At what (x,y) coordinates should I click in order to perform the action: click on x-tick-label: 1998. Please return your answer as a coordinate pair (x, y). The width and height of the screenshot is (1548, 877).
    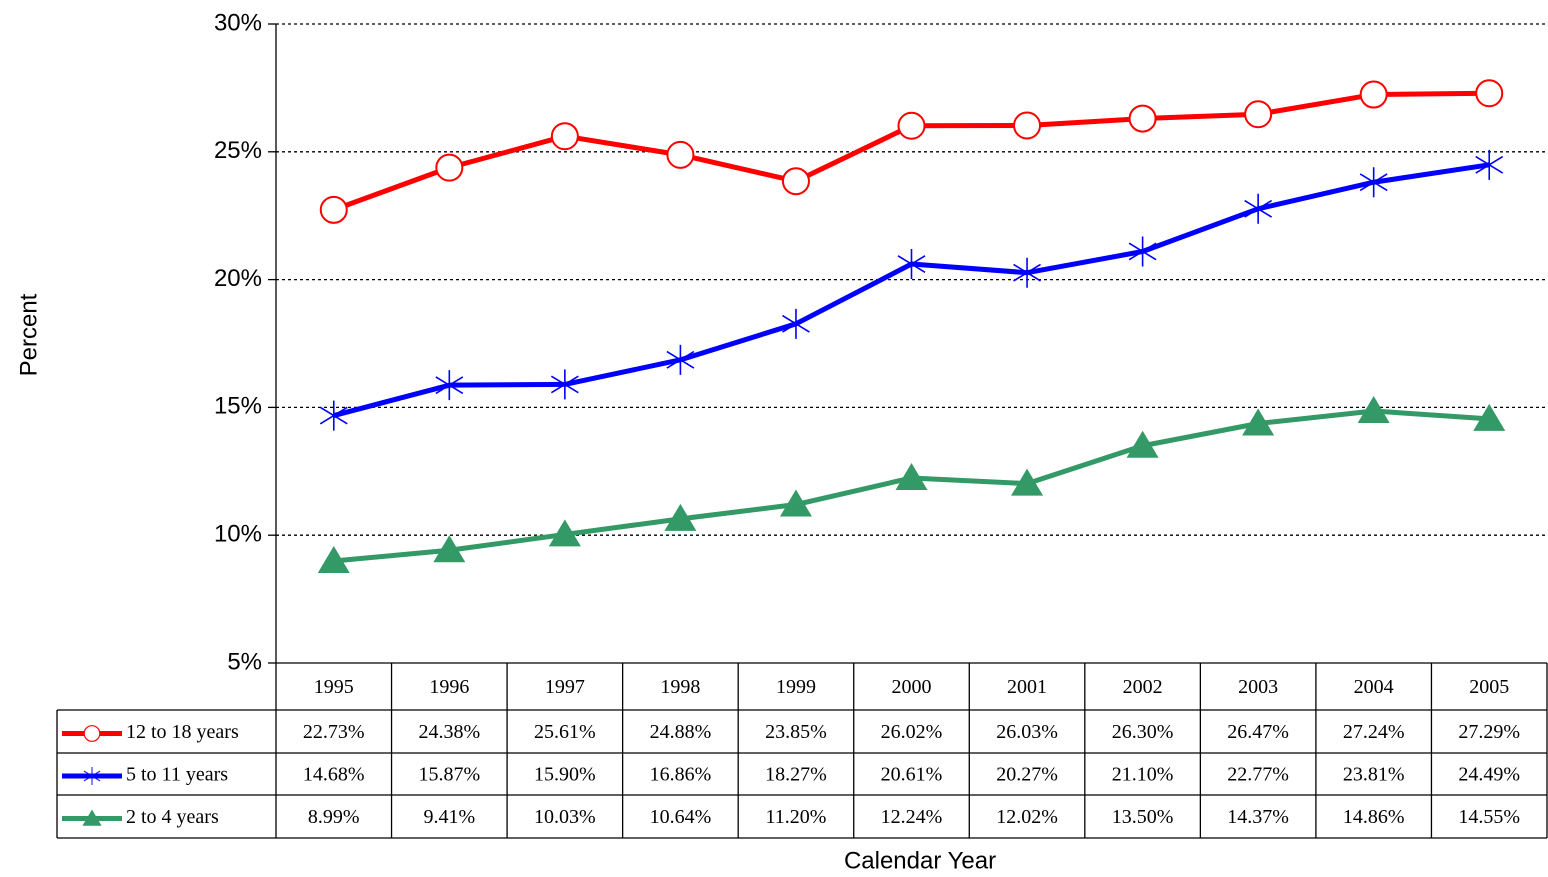
    Looking at the image, I should click on (680, 687).